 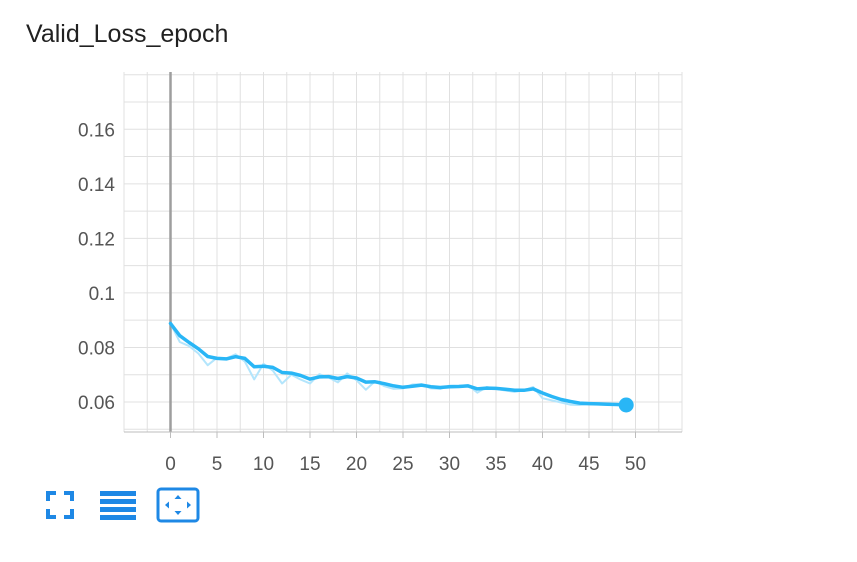 I want to click on chart-toolbar, so click(x=127, y=505).